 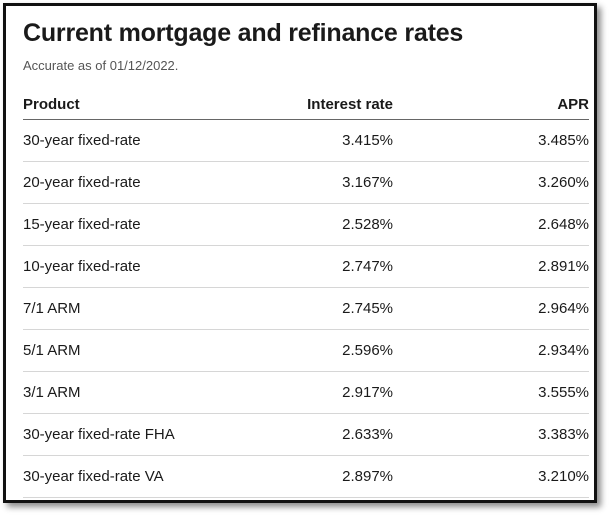 I want to click on apr-cell: 2.648%, so click(x=491, y=224).